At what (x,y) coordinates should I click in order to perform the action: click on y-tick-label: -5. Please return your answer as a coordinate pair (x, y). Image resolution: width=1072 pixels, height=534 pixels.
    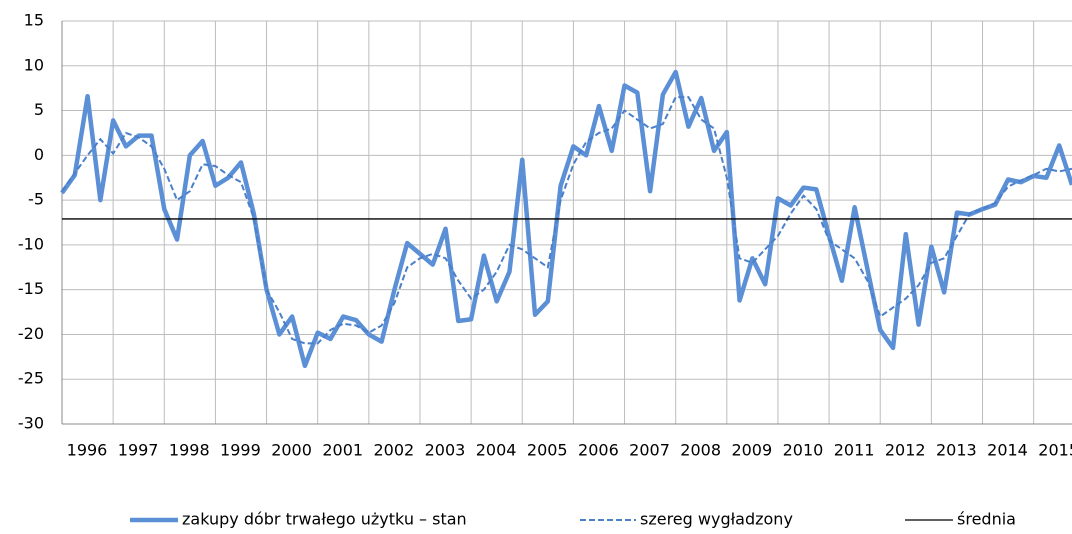
    Looking at the image, I should click on (36, 199).